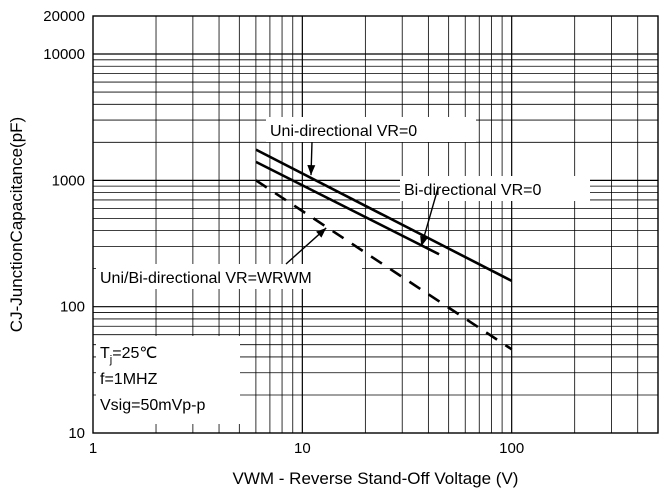 The width and height of the screenshot is (666, 496). What do you see at coordinates (68, 180) in the screenshot?
I see `y-tick-label: 1000` at bounding box center [68, 180].